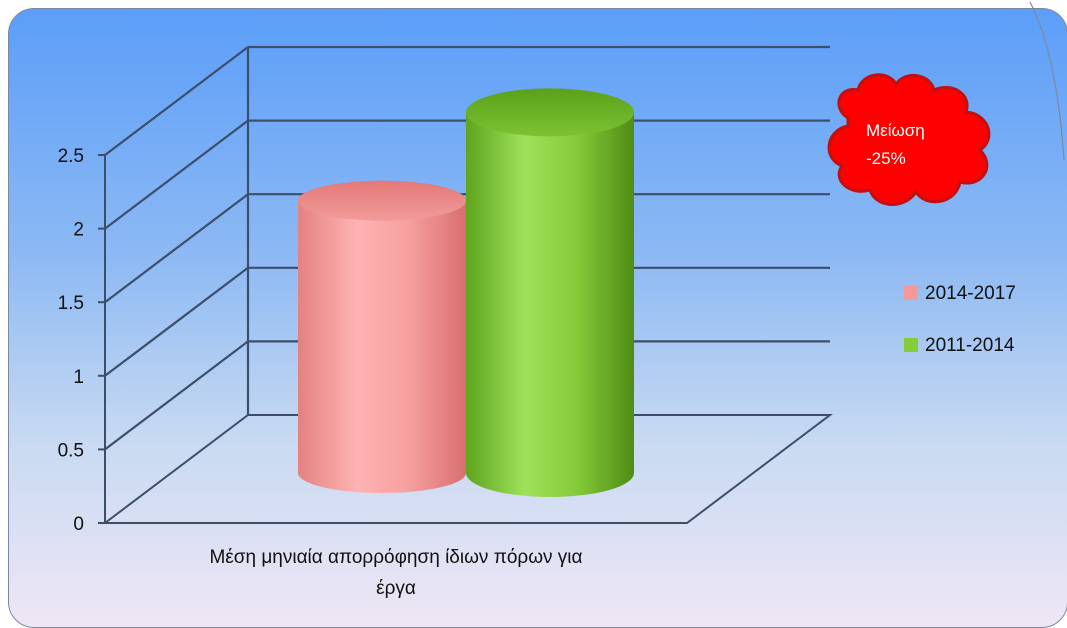  I want to click on callout-line1: Μείωση, so click(895, 130).